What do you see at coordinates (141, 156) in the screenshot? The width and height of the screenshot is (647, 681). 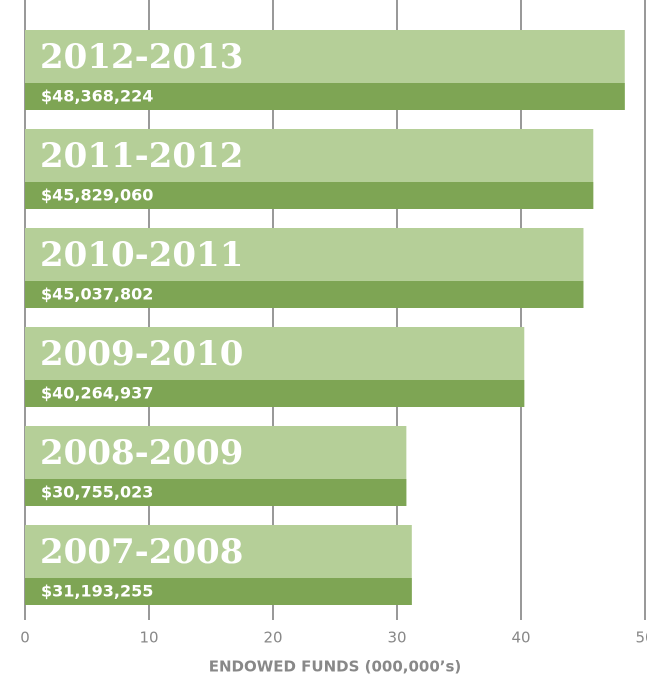 I see `category-label: 2011-2012` at bounding box center [141, 156].